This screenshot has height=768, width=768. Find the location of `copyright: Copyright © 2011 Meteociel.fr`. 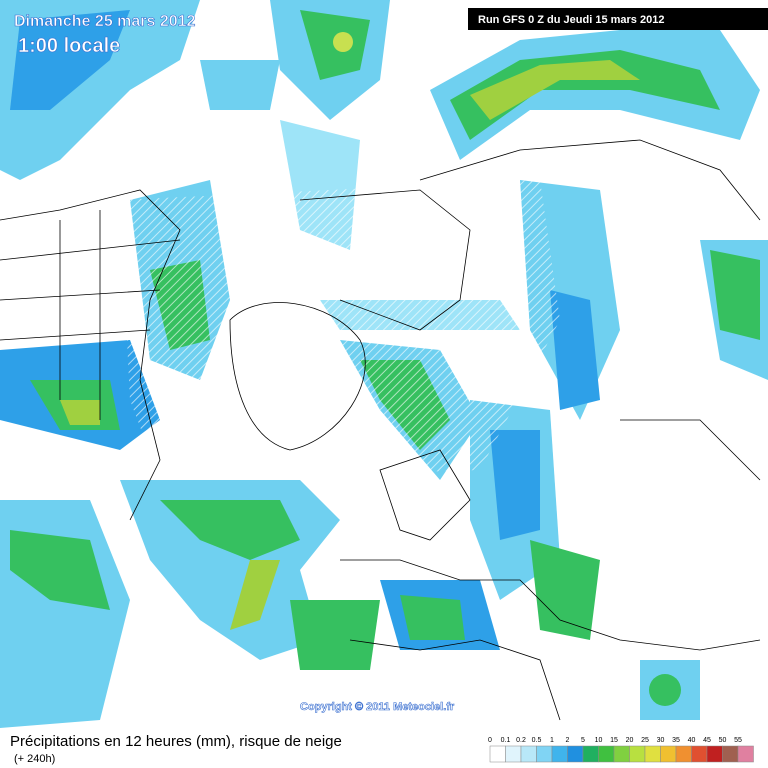

copyright: Copyright © 2011 Meteociel.fr is located at coordinates (377, 707).